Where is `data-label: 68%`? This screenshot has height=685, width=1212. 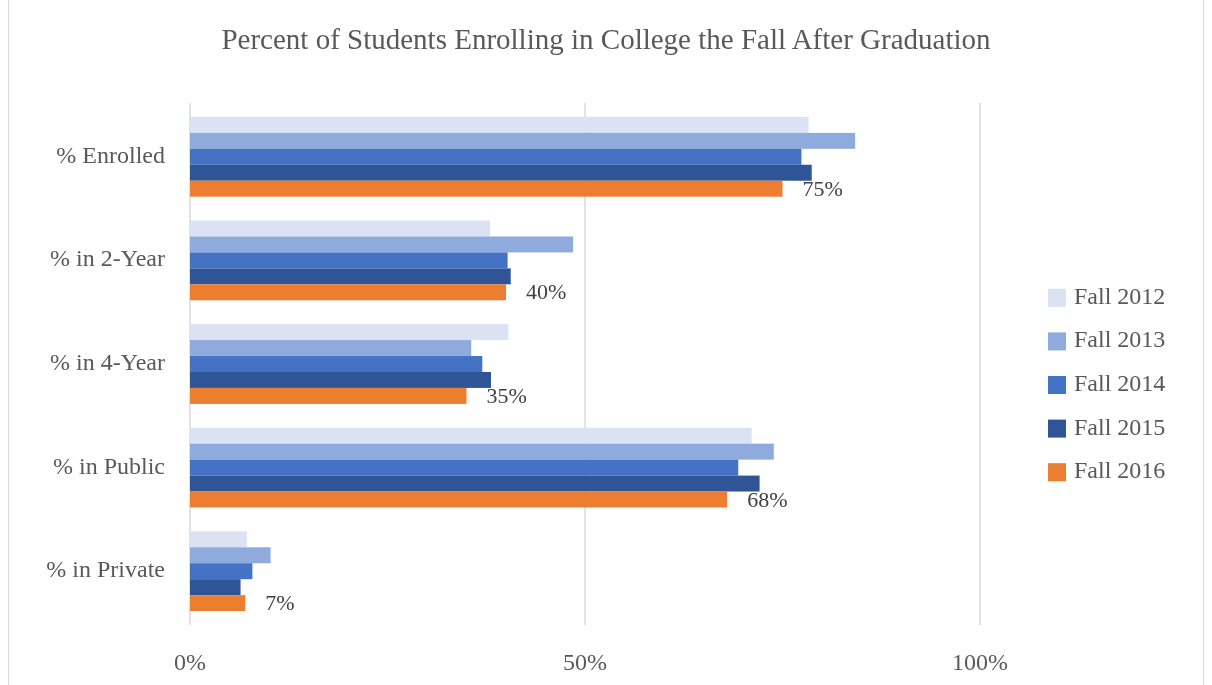 data-label: 68% is located at coordinates (767, 499).